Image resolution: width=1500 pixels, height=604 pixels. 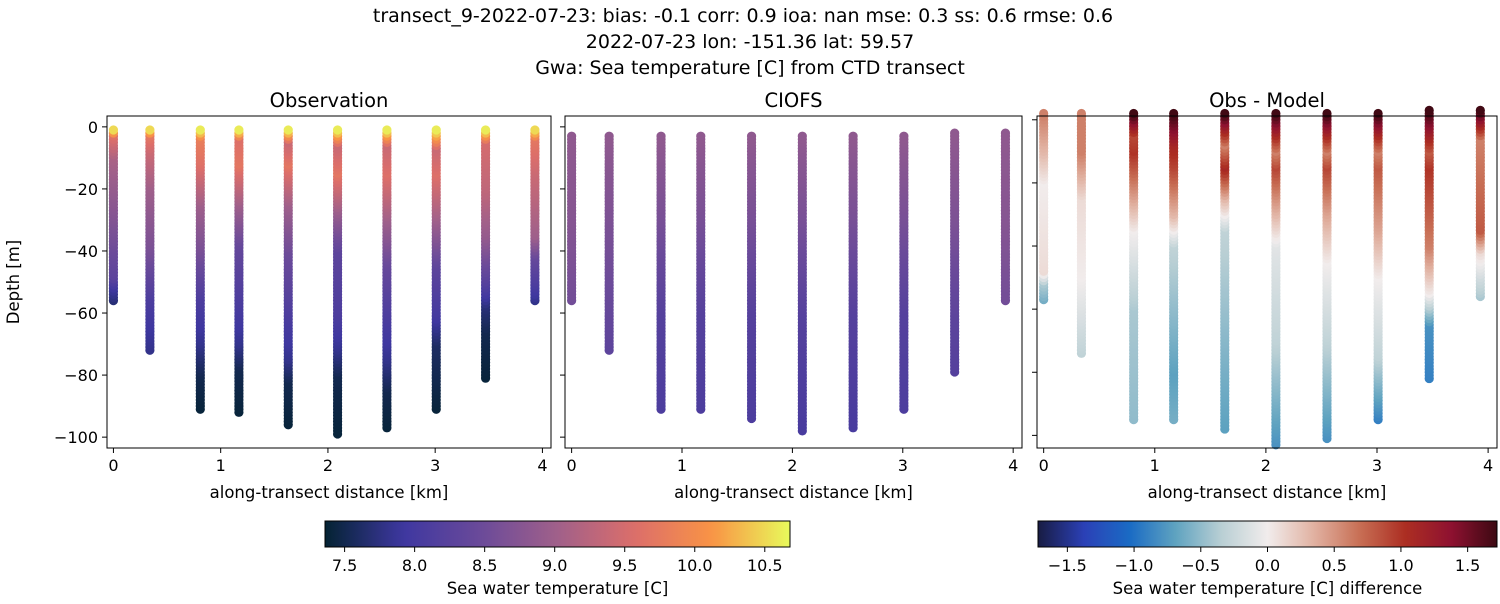 What do you see at coordinates (484, 565) in the screenshot?
I see `colorbar-tick-label: 8.5` at bounding box center [484, 565].